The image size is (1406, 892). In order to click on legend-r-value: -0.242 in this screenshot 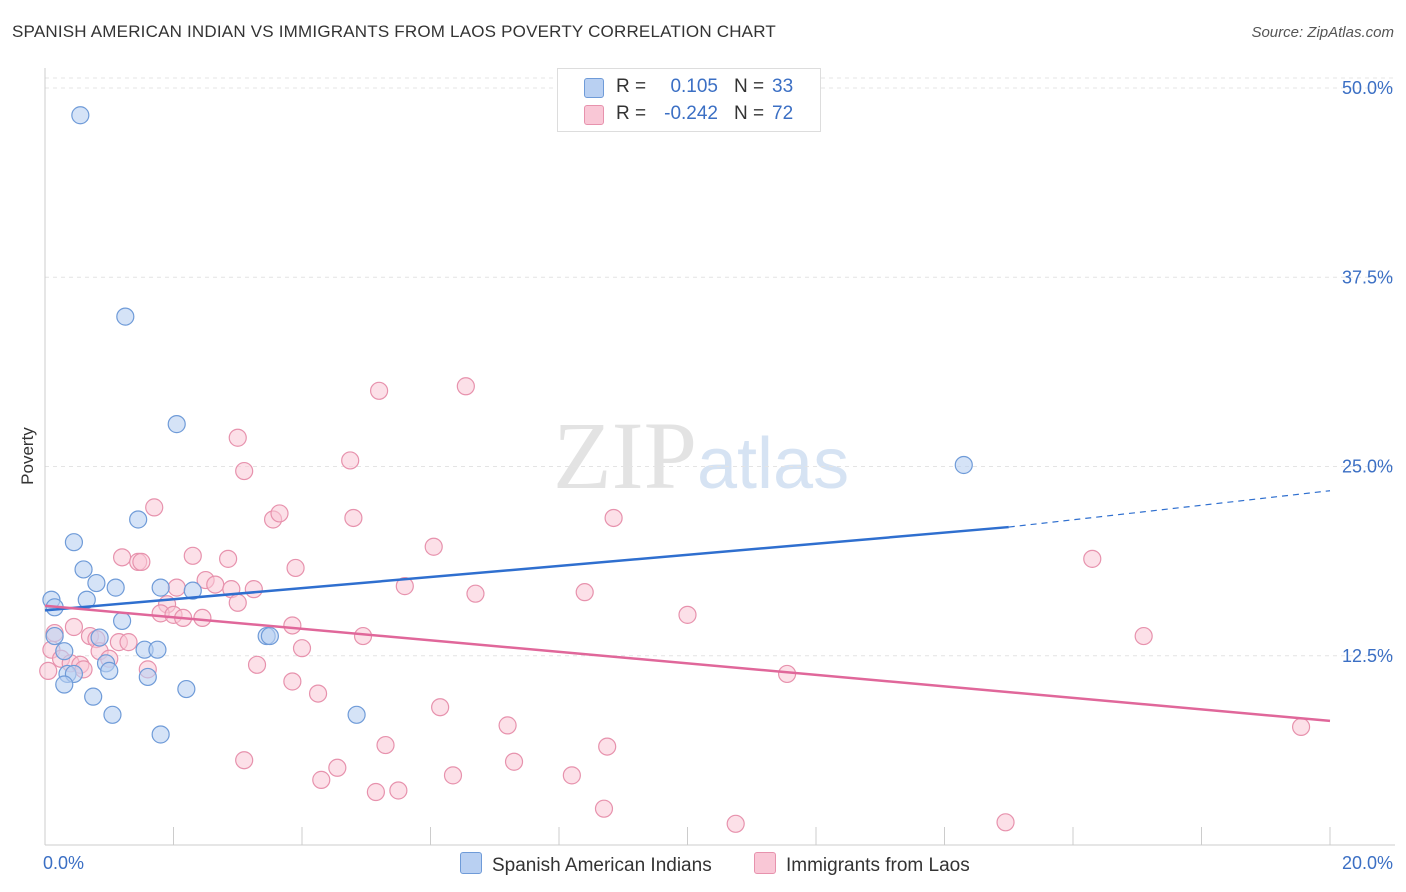, I will do `click(691, 113)`.